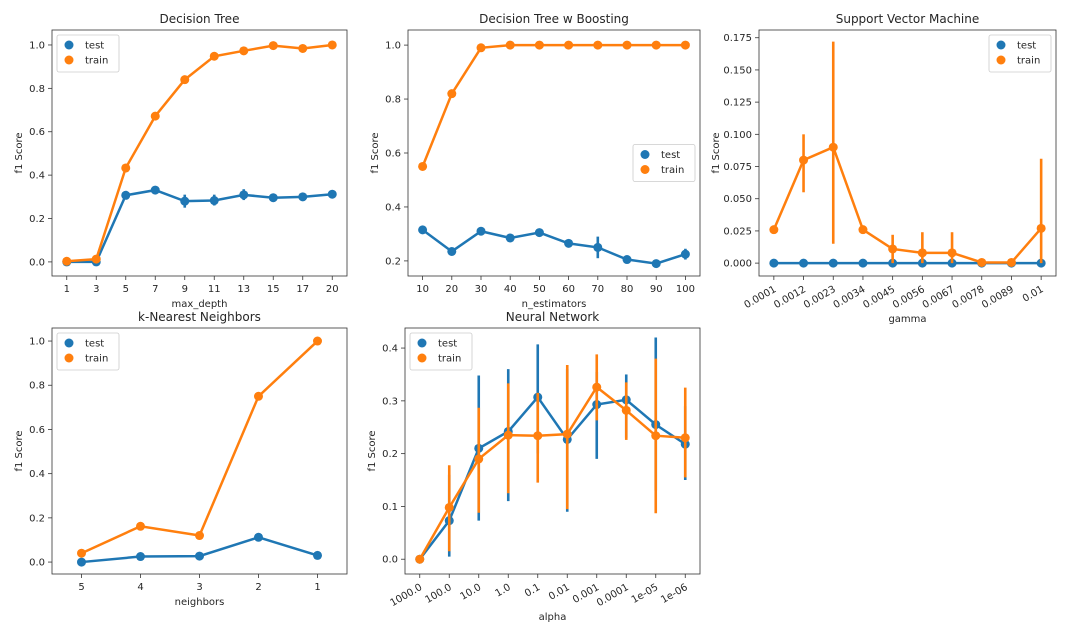 Image resolution: width=1073 pixels, height=639 pixels. Describe the element at coordinates (820, 297) in the screenshot. I see `x-tick-label: 0.0023` at that location.